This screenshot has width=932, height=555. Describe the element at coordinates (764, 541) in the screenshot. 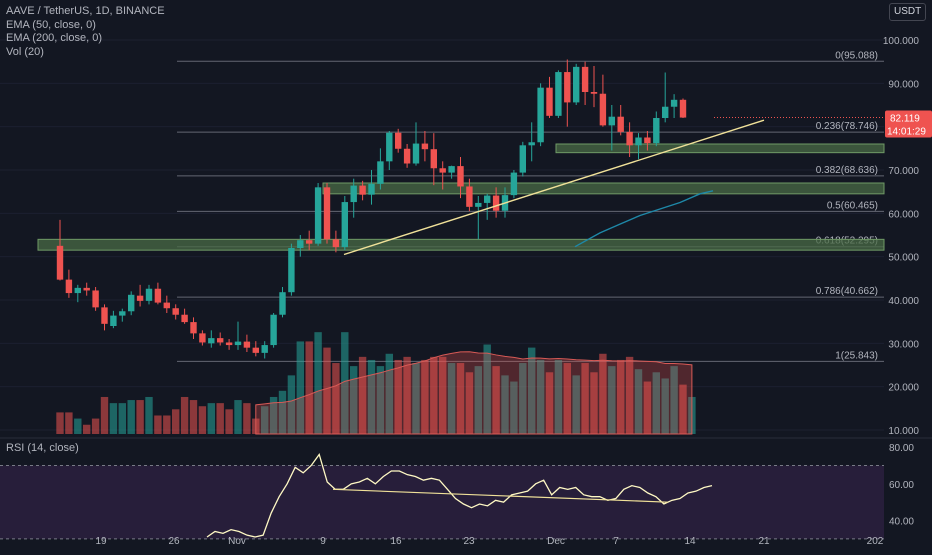

I see `time-tick-label: 21` at that location.